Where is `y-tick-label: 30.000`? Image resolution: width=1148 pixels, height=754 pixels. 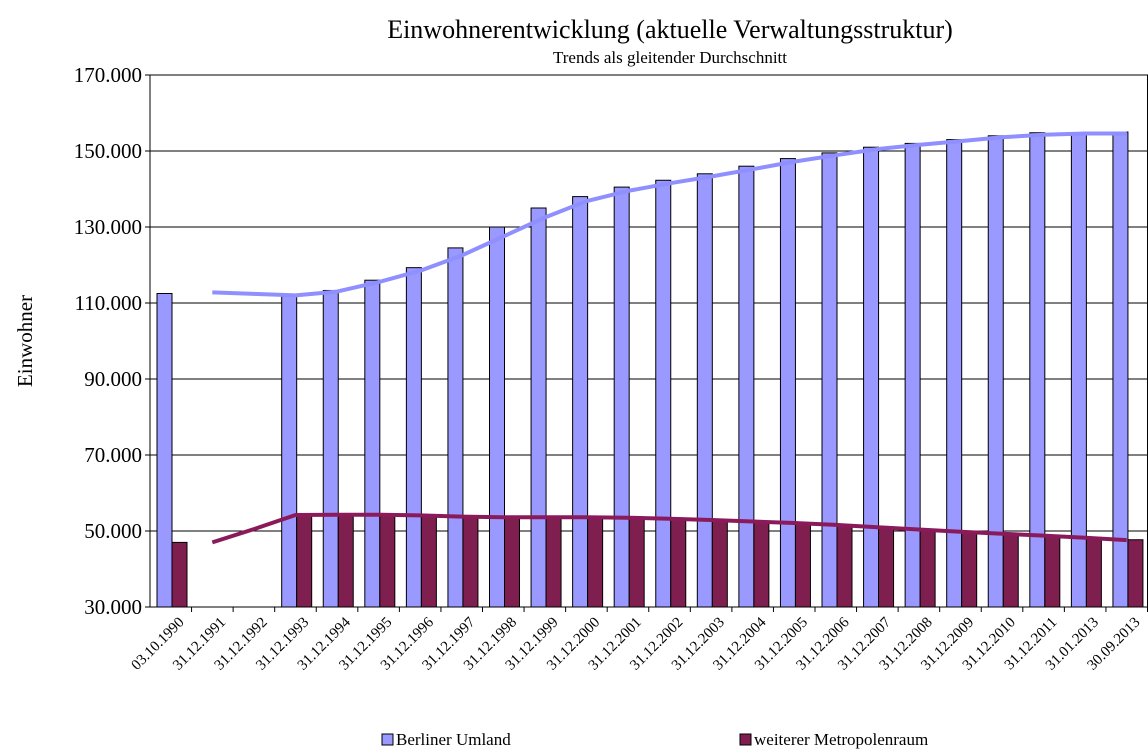 y-tick-label: 30.000 is located at coordinates (113, 607).